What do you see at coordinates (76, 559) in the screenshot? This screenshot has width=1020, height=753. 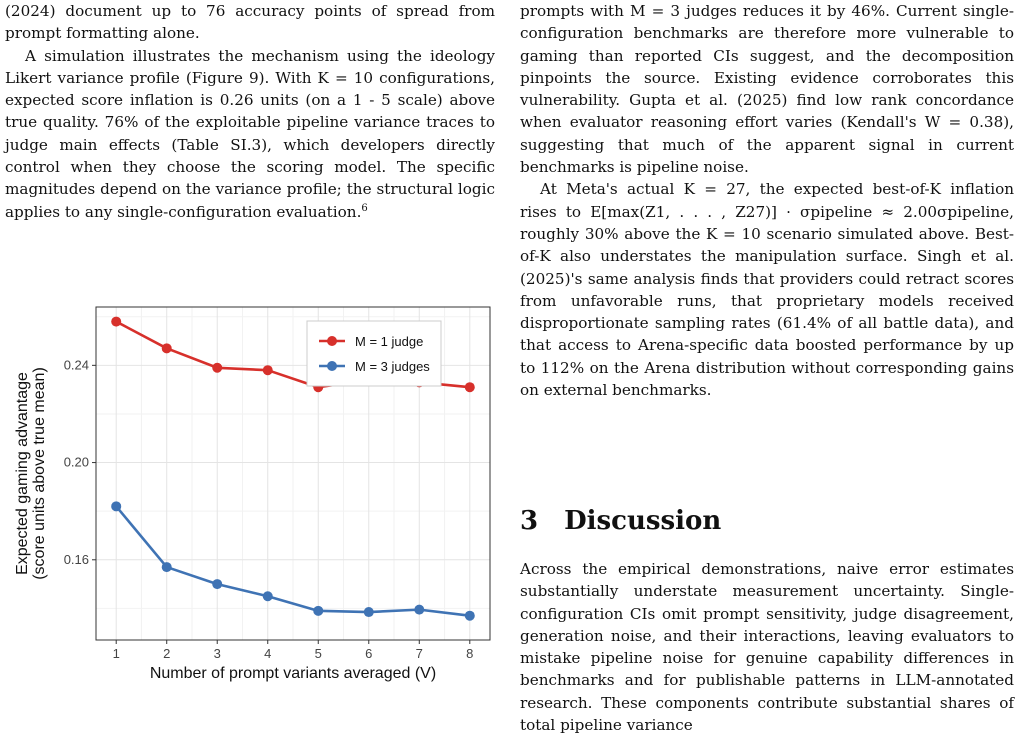 I see `y-tick-label: 0.16` at bounding box center [76, 559].